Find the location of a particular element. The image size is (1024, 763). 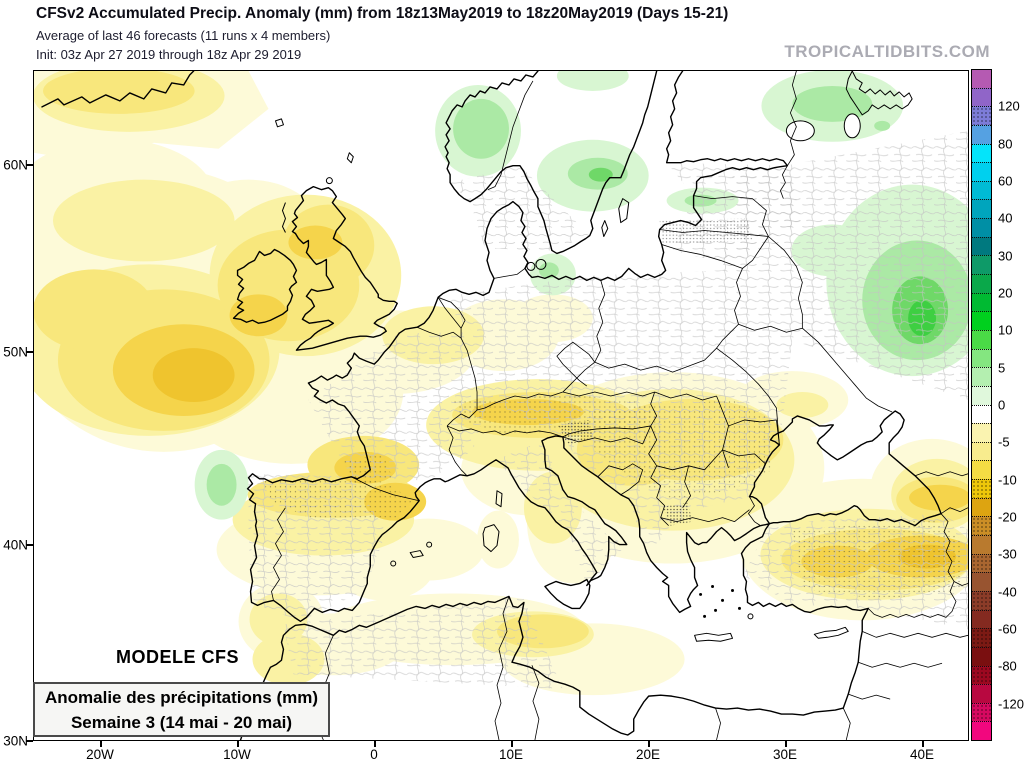

axis-bottom-label: 10E is located at coordinates (511, 754).